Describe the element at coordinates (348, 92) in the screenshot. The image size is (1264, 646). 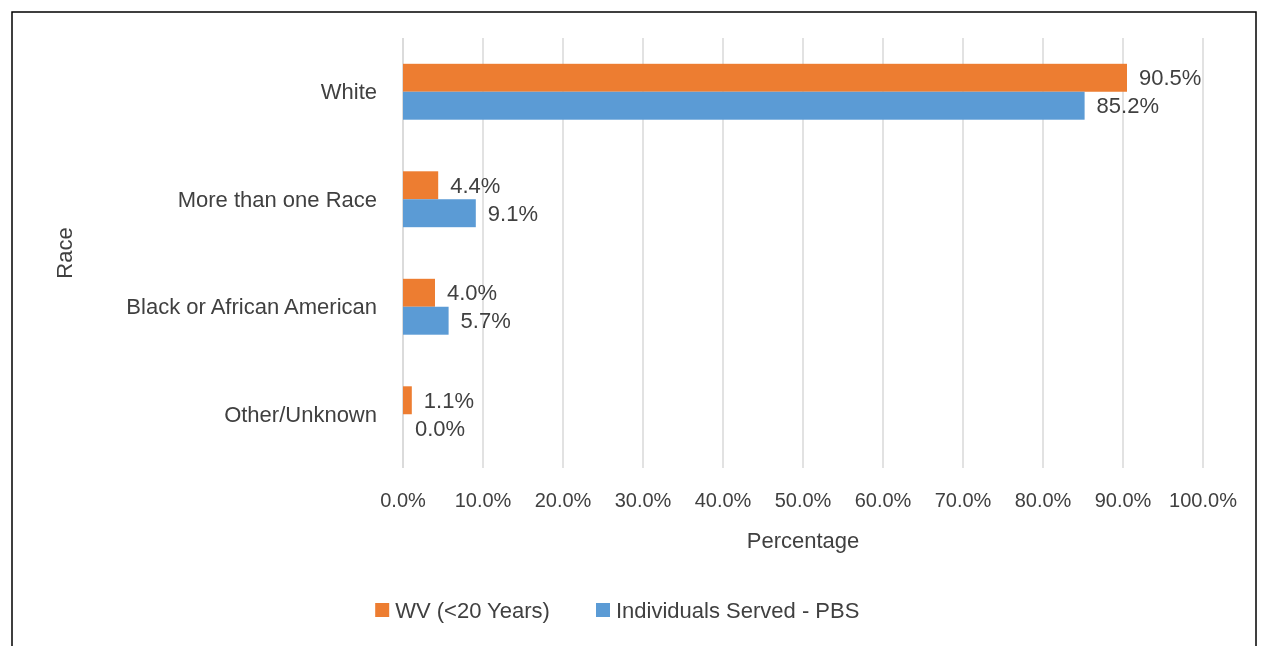
I see `y-tick-label: White` at that location.